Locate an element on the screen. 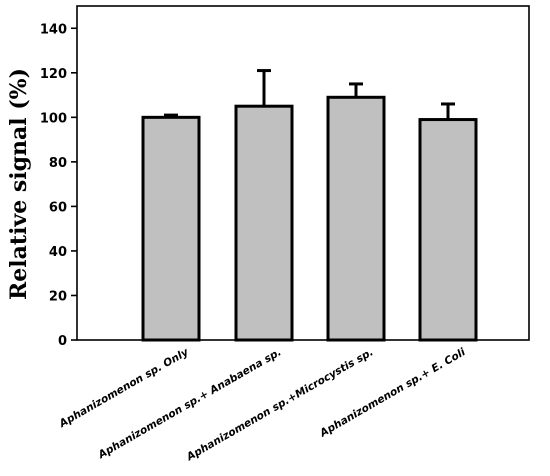  y-tick-label: 140 is located at coordinates (53, 29).